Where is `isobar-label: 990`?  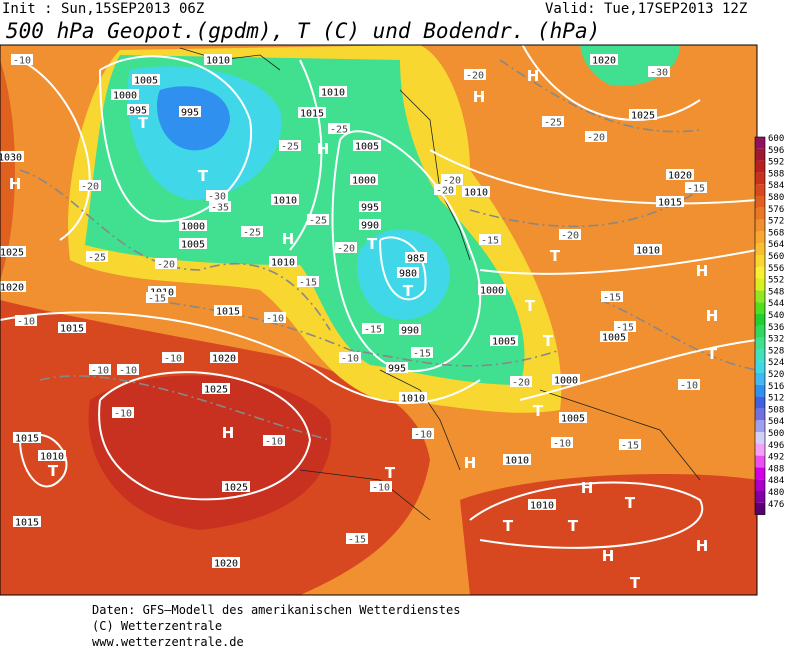 isobar-label: 990 is located at coordinates (410, 331).